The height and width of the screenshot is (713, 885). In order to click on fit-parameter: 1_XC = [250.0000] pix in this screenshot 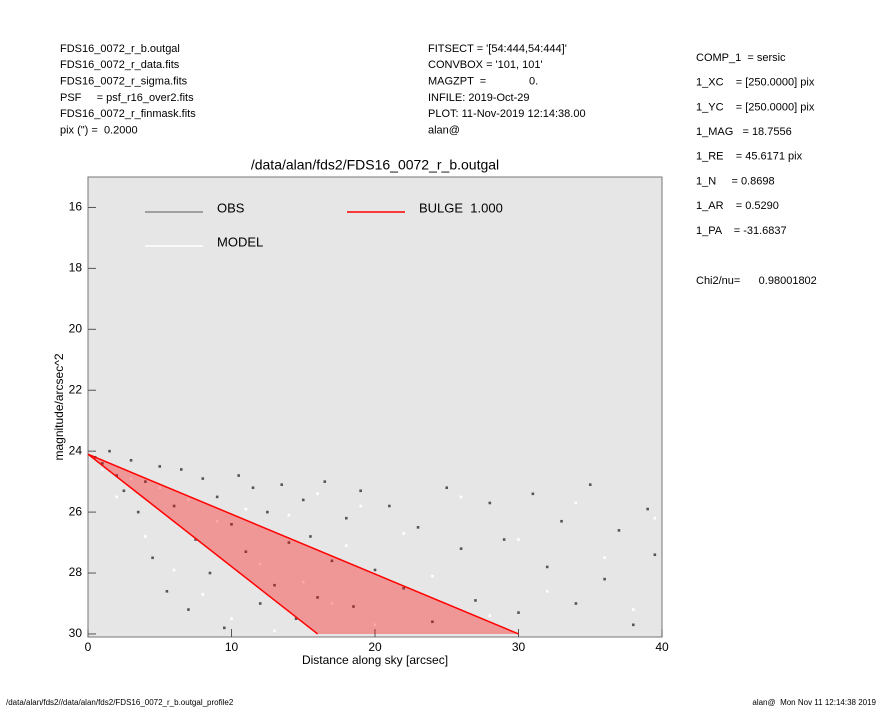, I will do `click(755, 83)`.